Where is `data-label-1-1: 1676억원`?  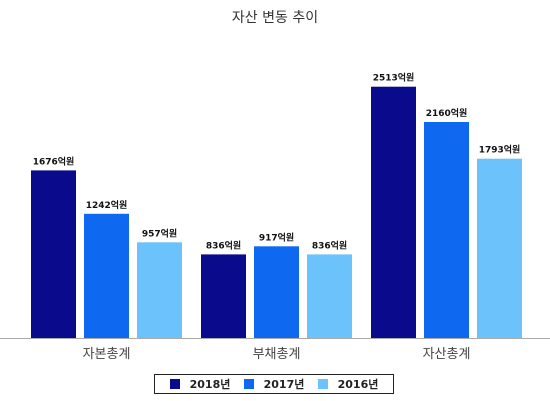
data-label-1-1: 1676억원 is located at coordinates (54, 161).